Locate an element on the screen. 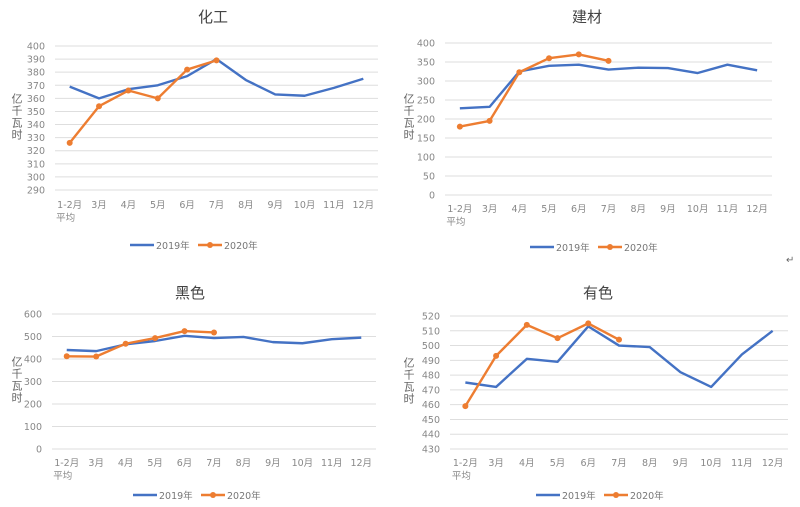 This screenshot has height=507, width=800. chart-title: 建材 is located at coordinates (587, 17).